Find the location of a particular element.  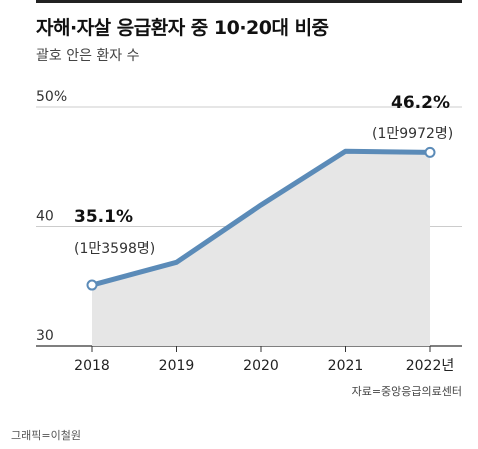

x-tick-label: 2019 is located at coordinates (177, 366).